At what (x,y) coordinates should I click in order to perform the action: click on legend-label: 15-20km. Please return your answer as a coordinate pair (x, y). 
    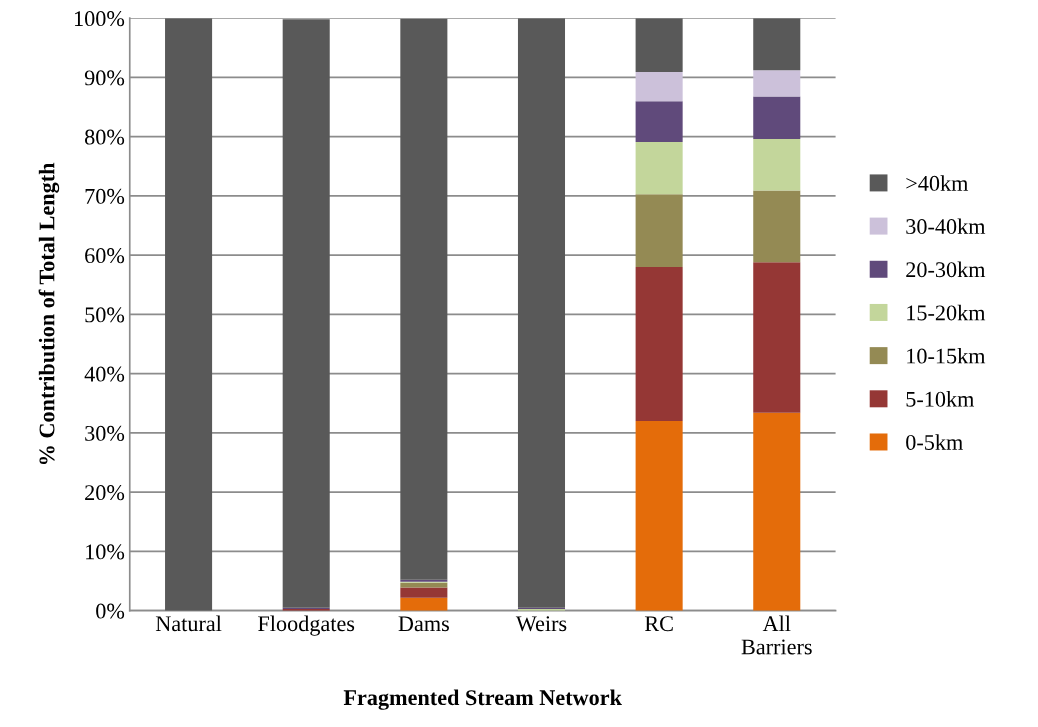
    Looking at the image, I should click on (946, 312).